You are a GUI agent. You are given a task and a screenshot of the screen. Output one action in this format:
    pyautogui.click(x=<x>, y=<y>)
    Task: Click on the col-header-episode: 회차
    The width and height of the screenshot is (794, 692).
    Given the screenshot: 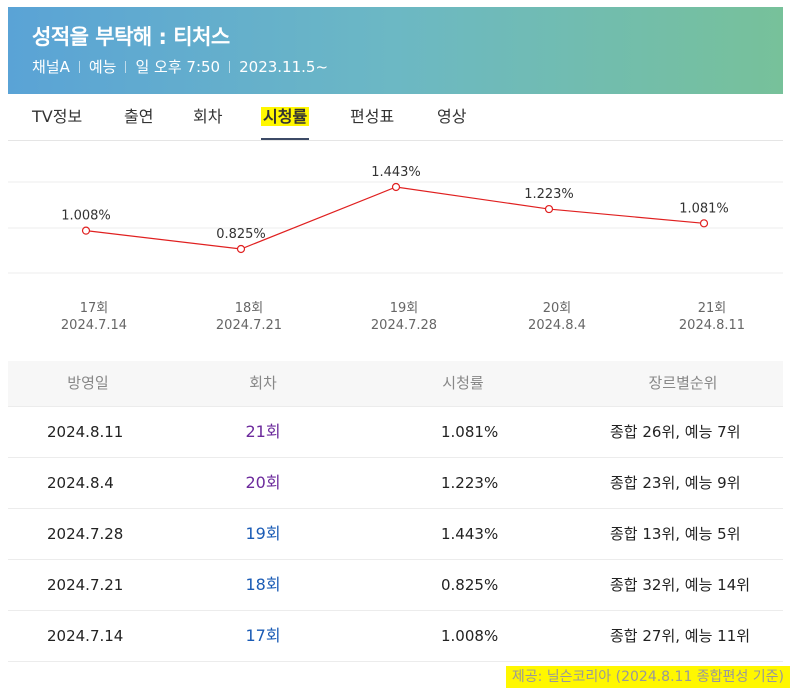 What is the action you would take?
    pyautogui.click(x=263, y=383)
    